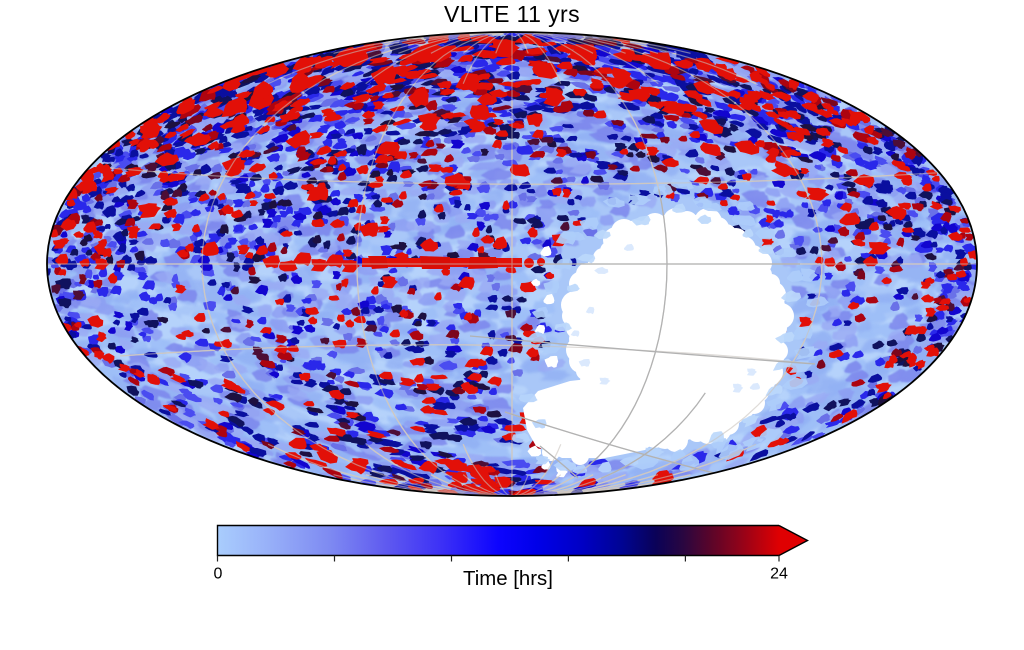 This screenshot has height=650, width=1024. Describe the element at coordinates (508, 579) in the screenshot. I see `svg-text: Time [hrs]` at that location.